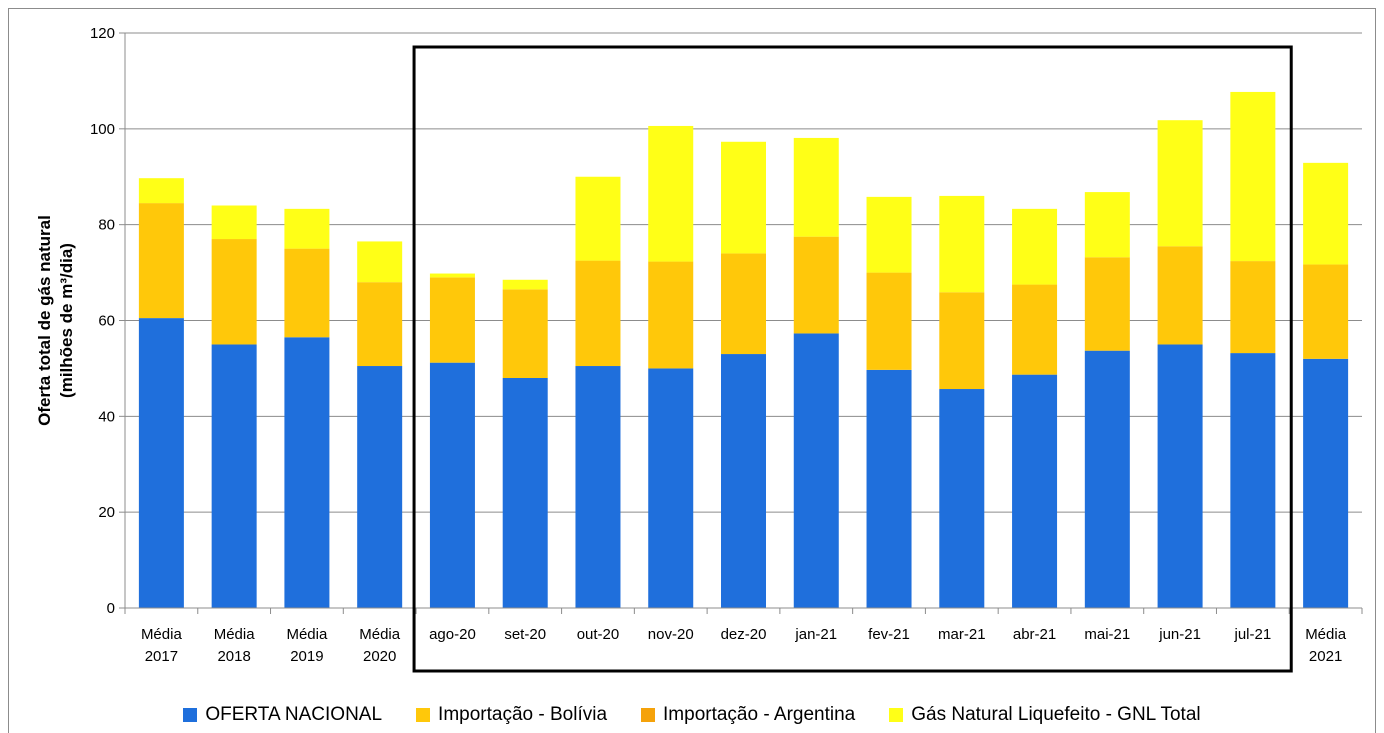 This screenshot has width=1384, height=733. Describe the element at coordinates (1325, 656) in the screenshot. I see `x-tick-label: 2021` at that location.